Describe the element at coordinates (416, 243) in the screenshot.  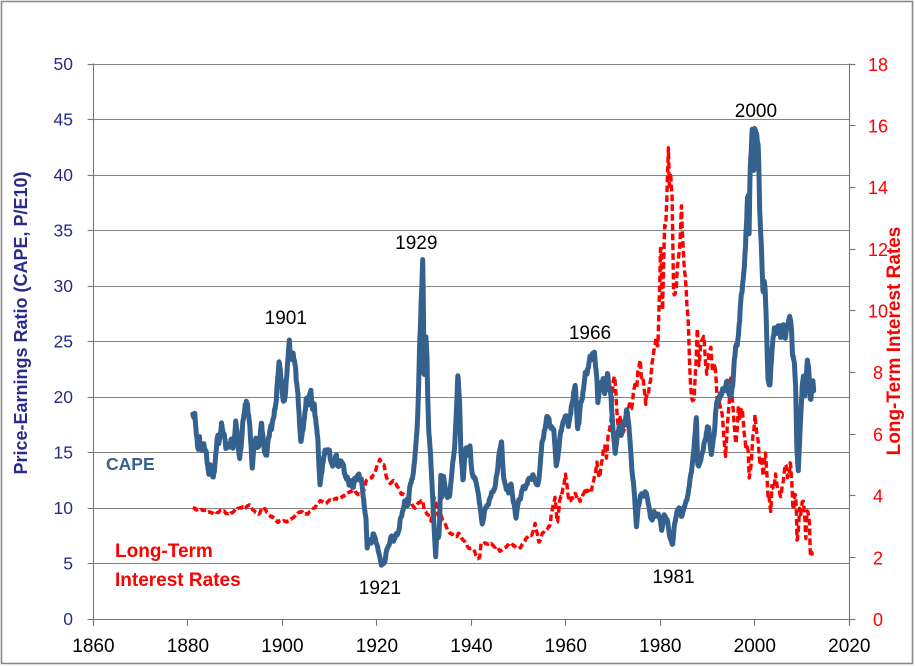
I see `svg-text: 1929` at that location.